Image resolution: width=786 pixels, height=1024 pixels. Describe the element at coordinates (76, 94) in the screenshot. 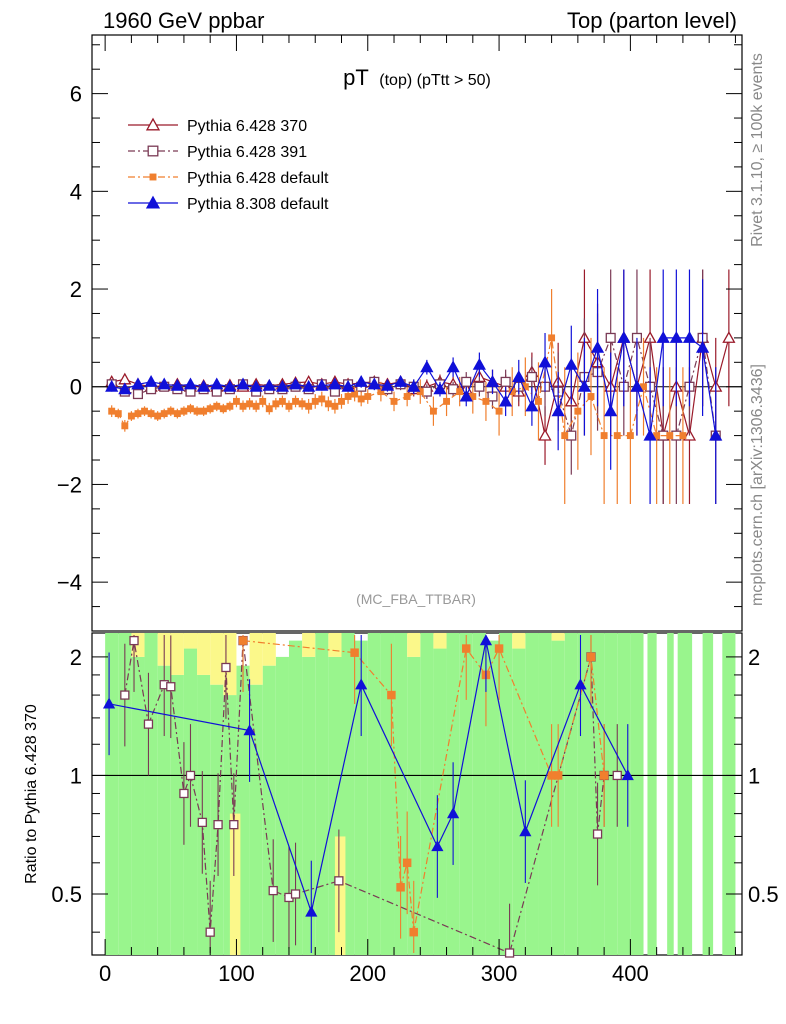

I see `y-tick-label: 6` at that location.